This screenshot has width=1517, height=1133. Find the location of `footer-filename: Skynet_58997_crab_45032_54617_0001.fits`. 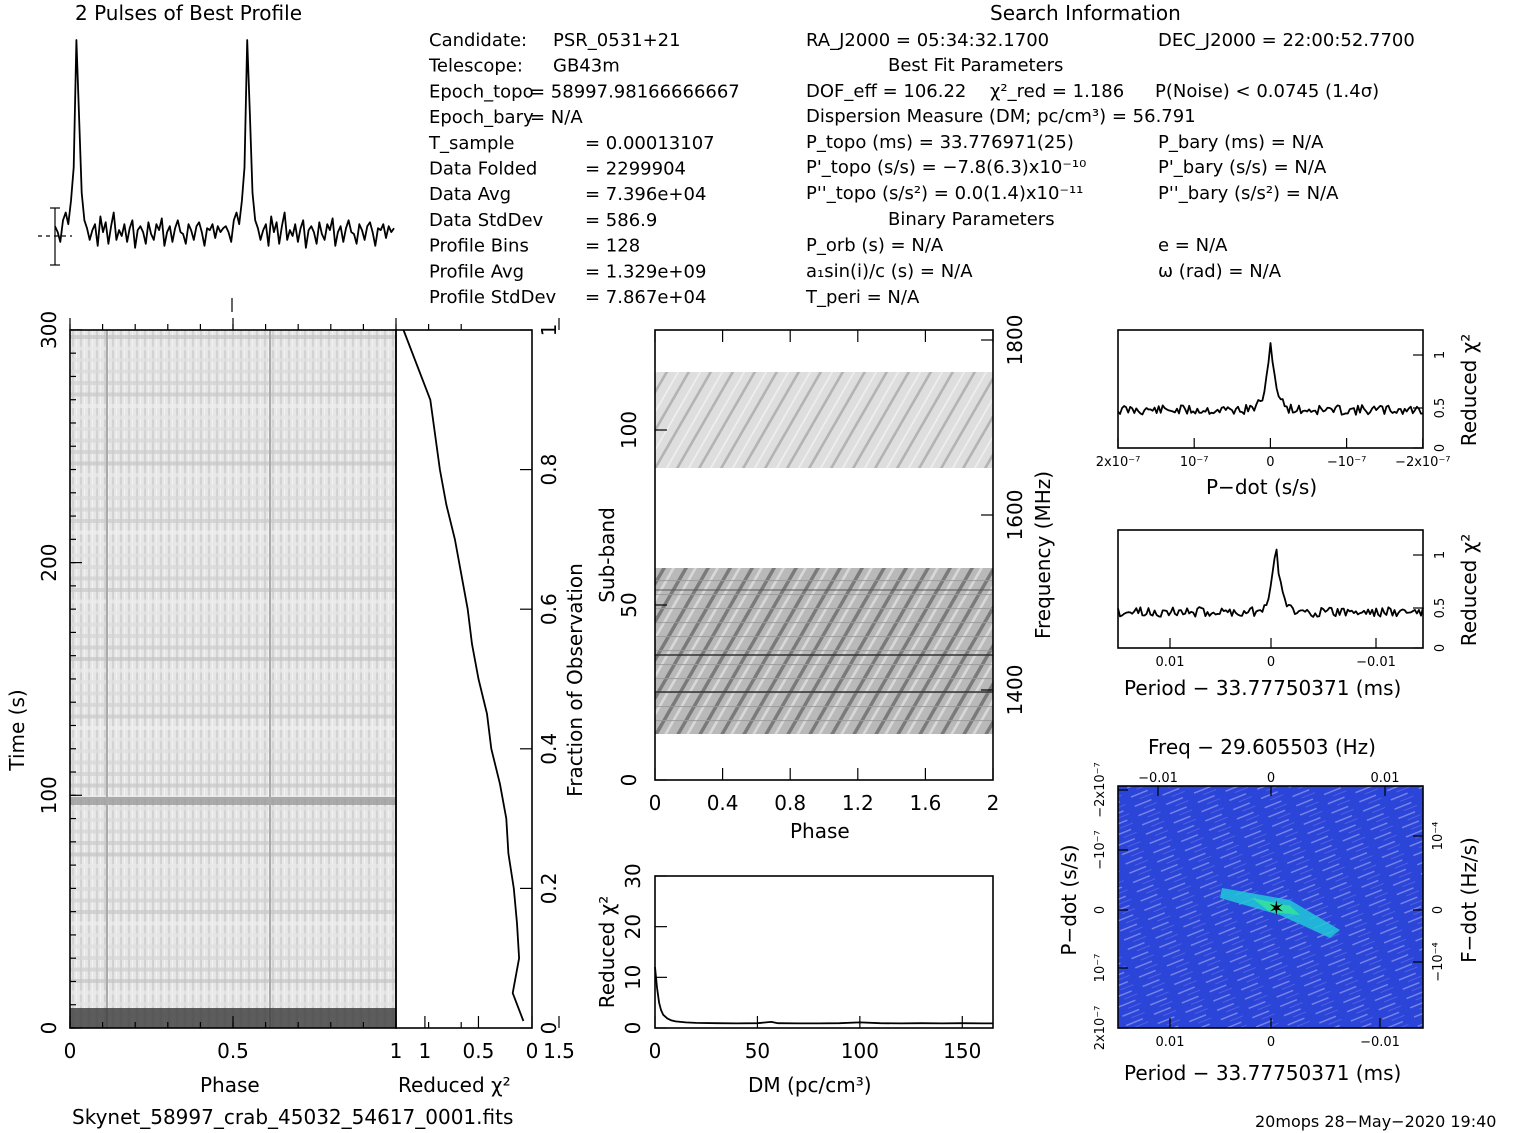

footer-filename: Skynet_58997_crab_45032_54617_0001.fits is located at coordinates (292, 1117).